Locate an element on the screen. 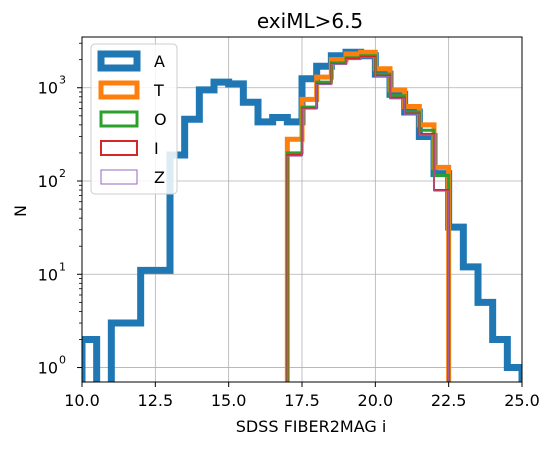  x-tick-label: 25.0 is located at coordinates (522, 400).